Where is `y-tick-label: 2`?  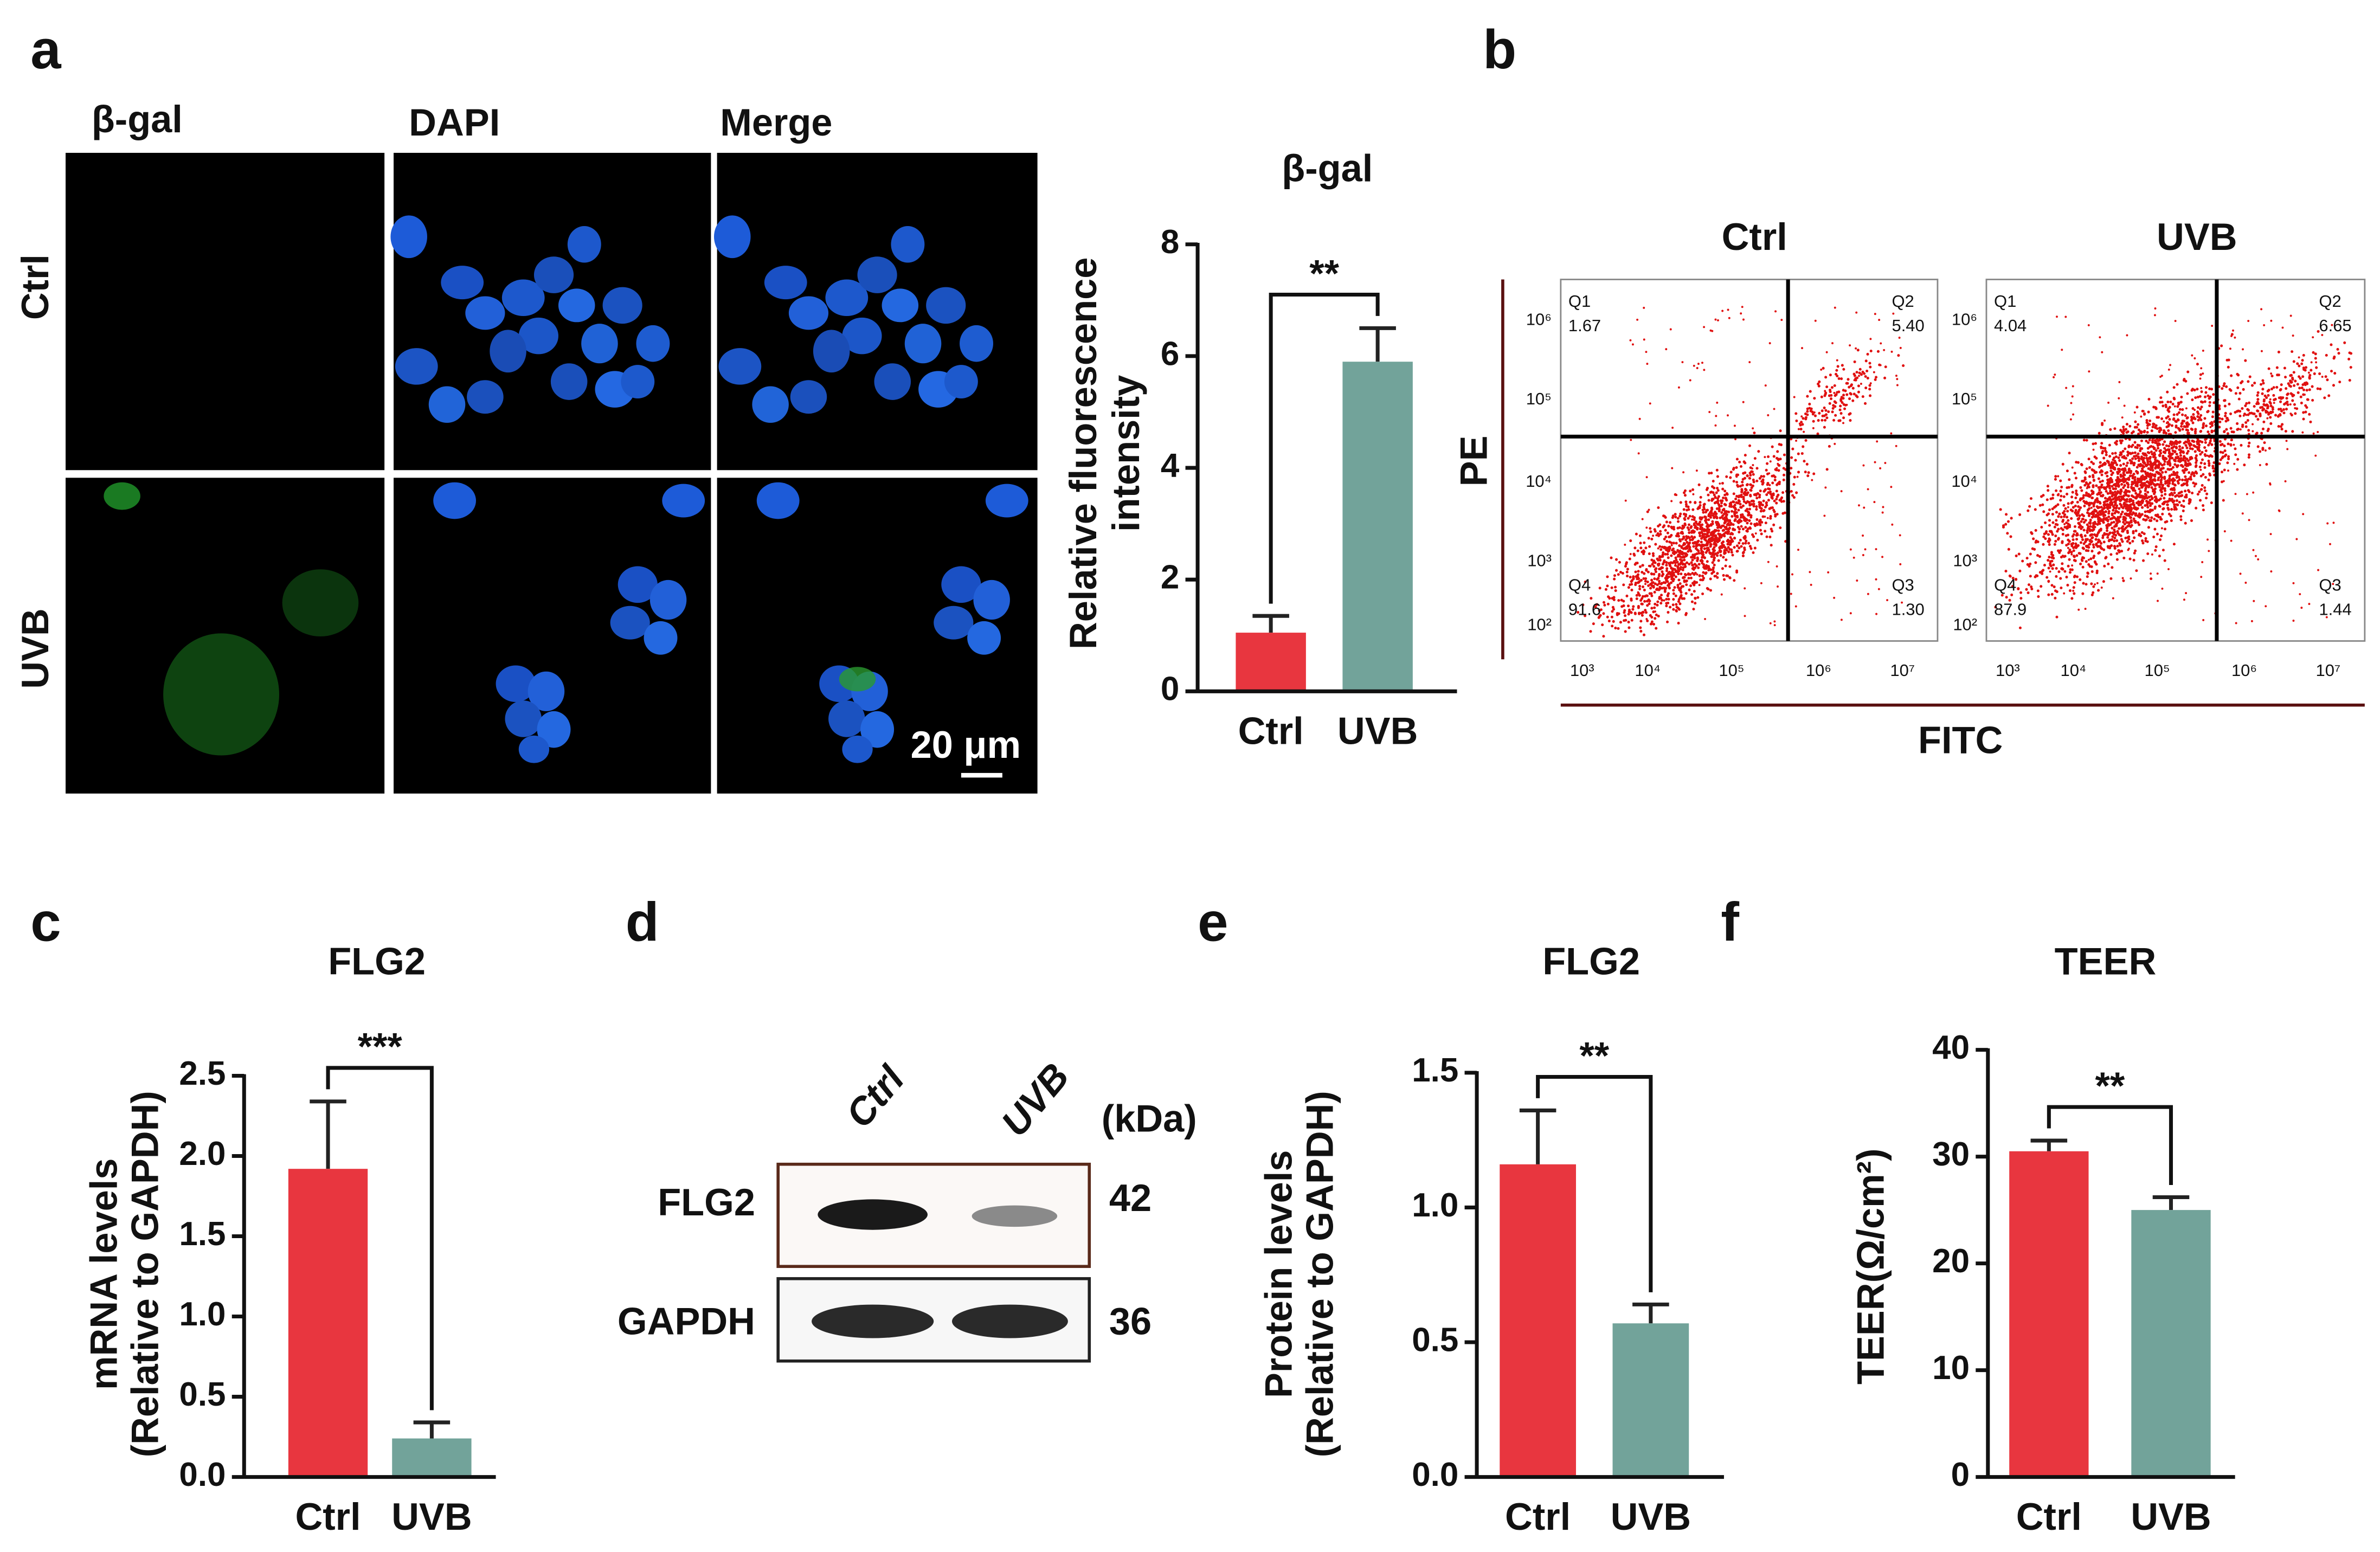 y-tick-label: 2 is located at coordinates (1170, 577).